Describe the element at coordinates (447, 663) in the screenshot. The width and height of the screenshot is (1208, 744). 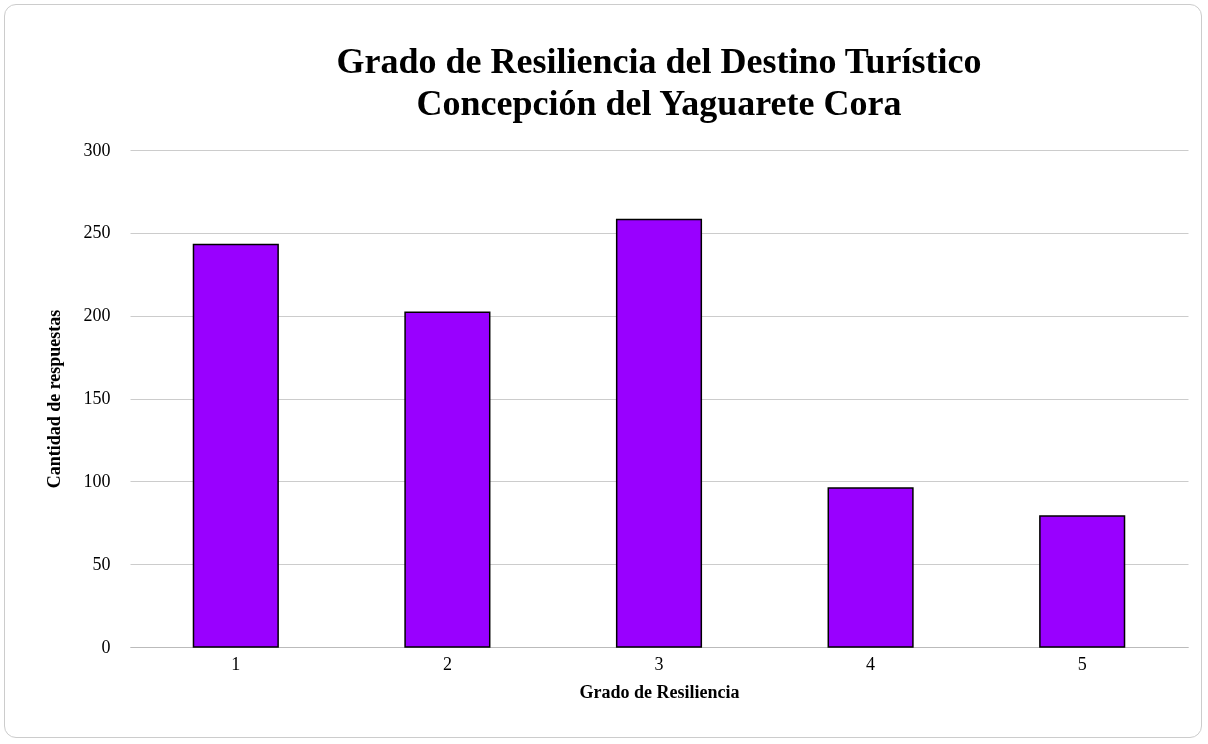
I see `x-tick-label: 2` at that location.